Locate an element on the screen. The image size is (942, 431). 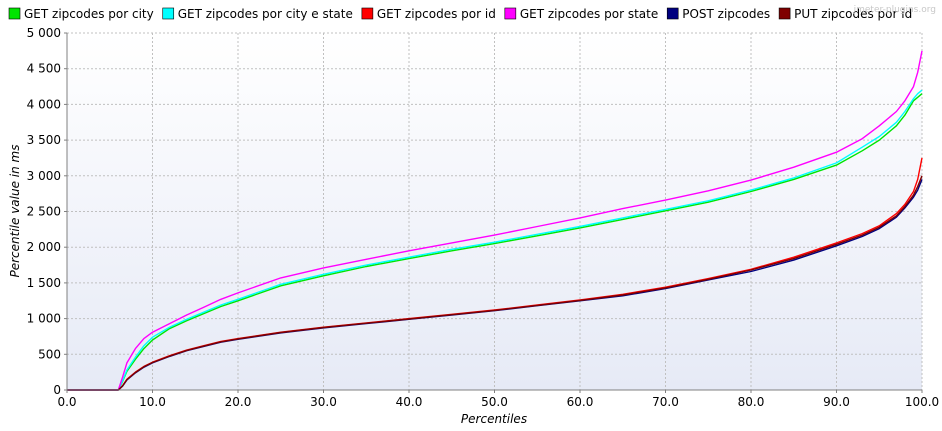
y-tick-label: 1 000 is located at coordinates (44, 319).